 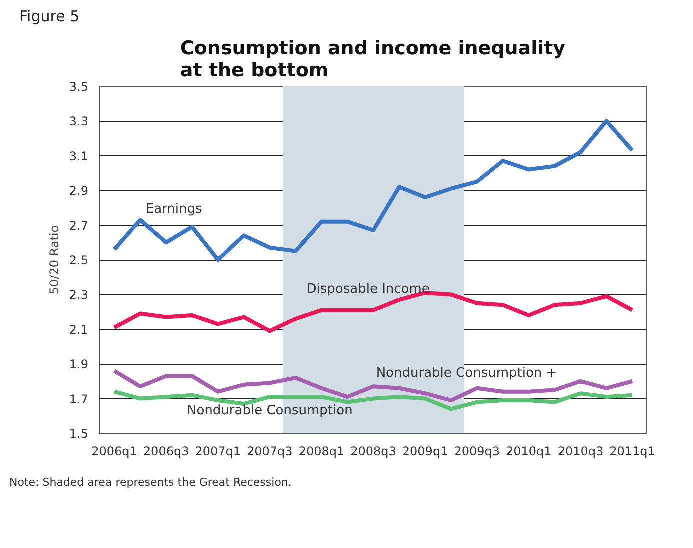 What do you see at coordinates (373, 60) in the screenshot?
I see `chart-title: Consumption and income inequality at the bottom` at bounding box center [373, 60].